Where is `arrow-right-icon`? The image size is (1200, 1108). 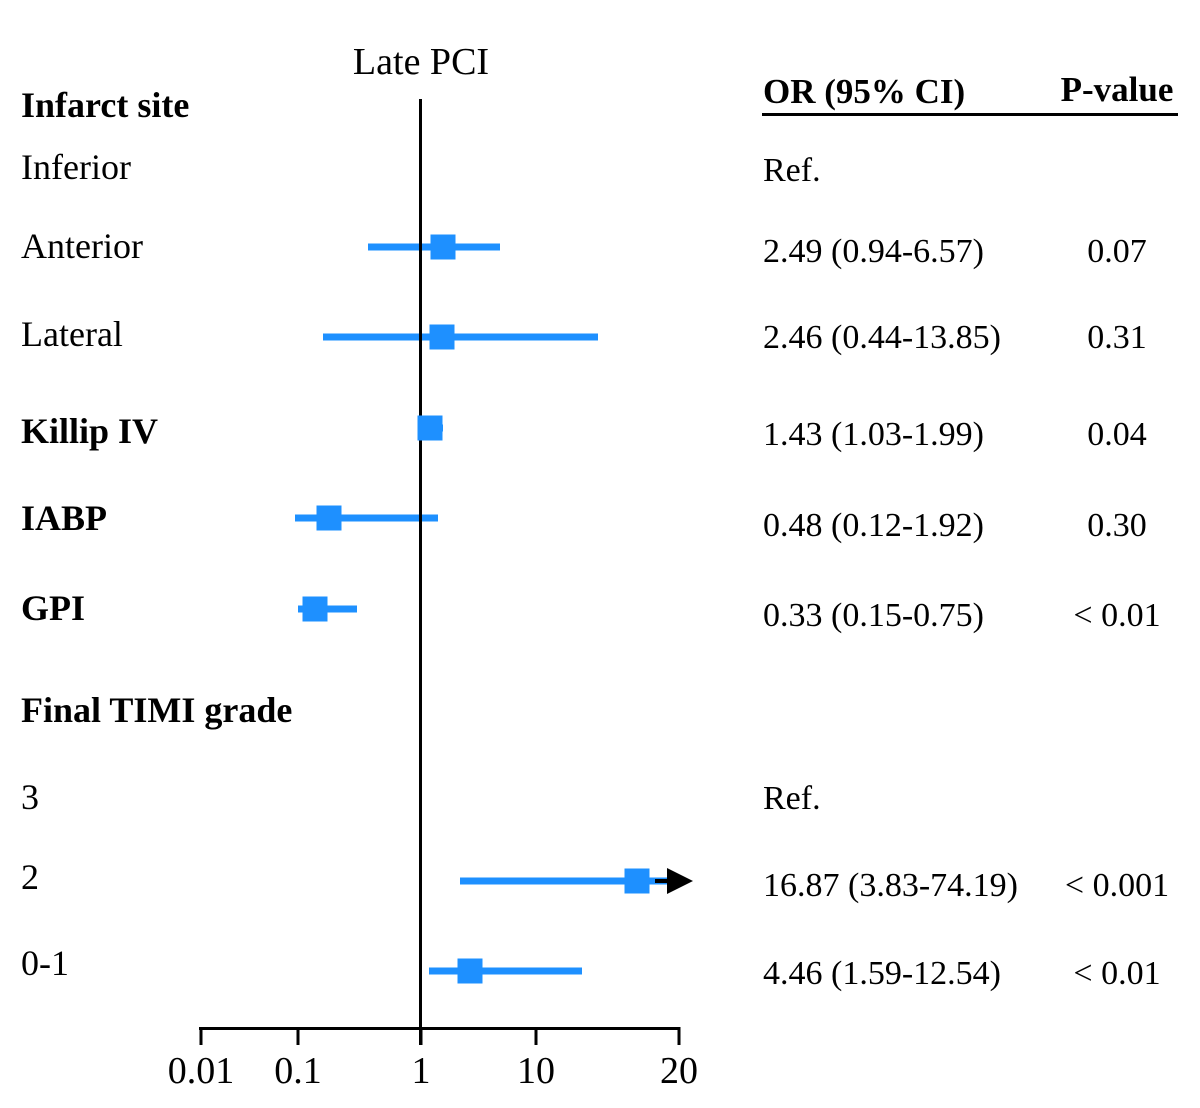
arrow-right-icon is located at coordinates (680, 881).